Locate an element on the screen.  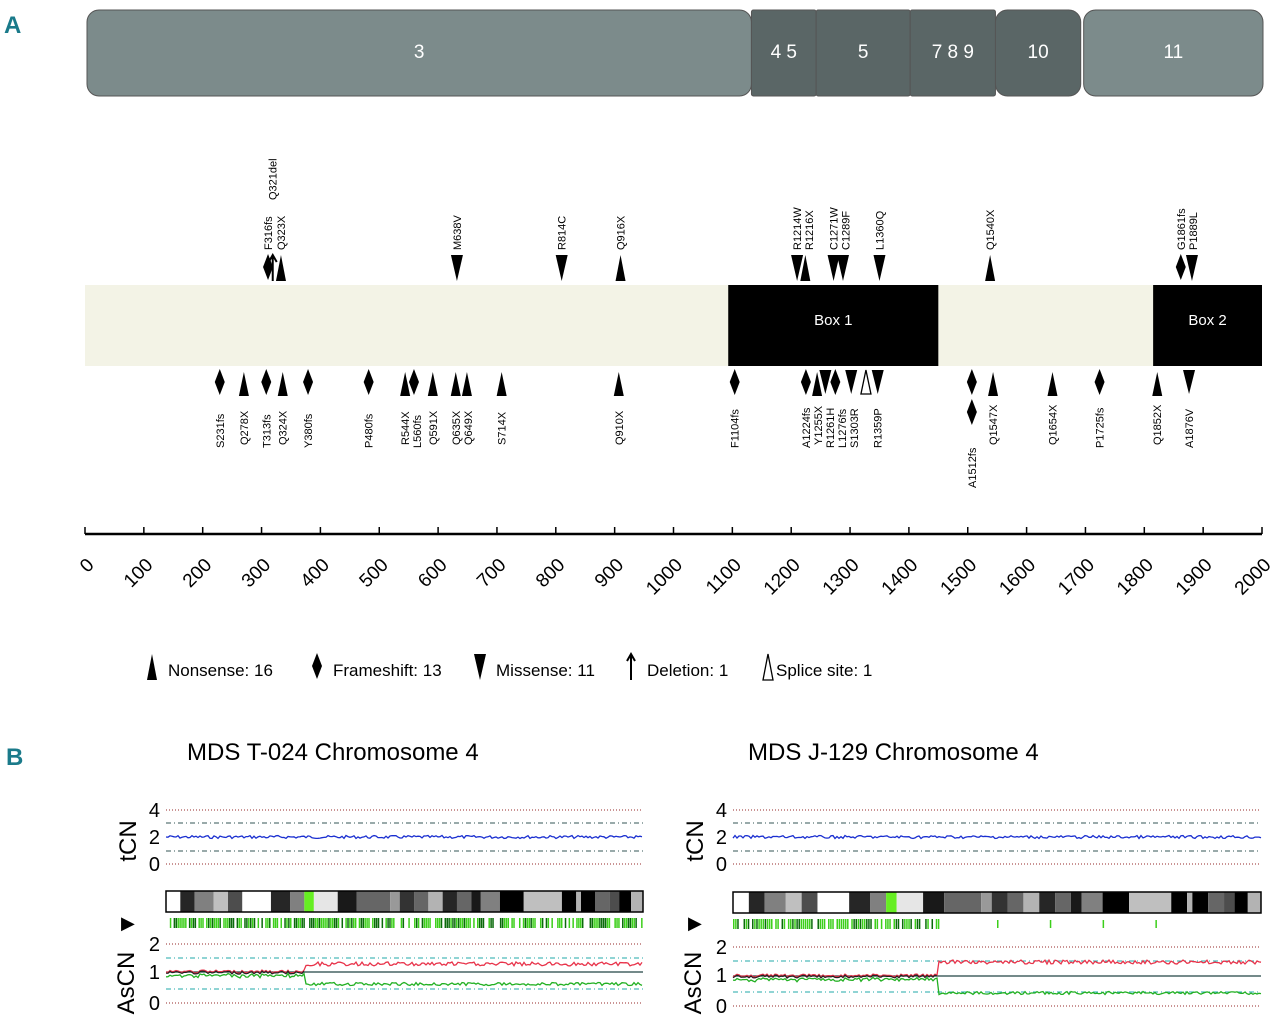
axis-tick-label: 700 is located at coordinates (491, 573).